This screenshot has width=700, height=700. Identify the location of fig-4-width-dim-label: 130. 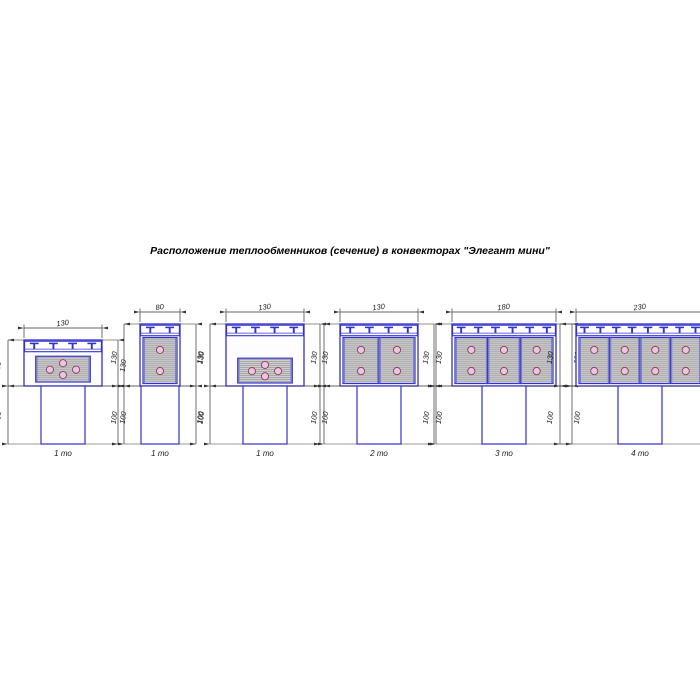
(379, 307).